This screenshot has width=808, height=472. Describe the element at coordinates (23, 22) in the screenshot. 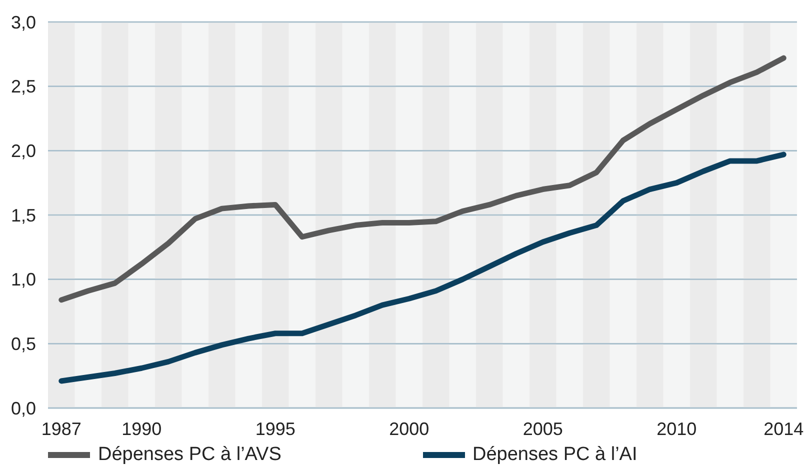

I see `y-tick-label: 3,0` at that location.